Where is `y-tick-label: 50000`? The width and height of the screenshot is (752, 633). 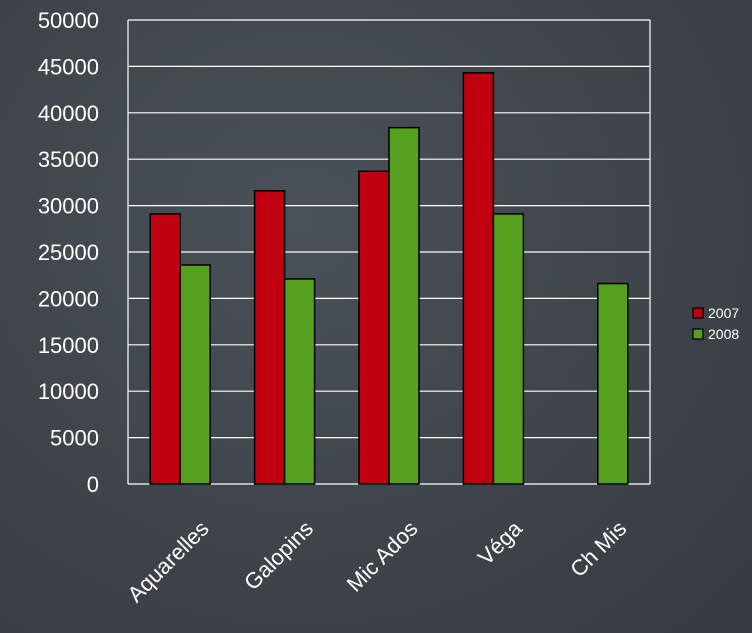 y-tick-label: 50000 is located at coordinates (68, 20).